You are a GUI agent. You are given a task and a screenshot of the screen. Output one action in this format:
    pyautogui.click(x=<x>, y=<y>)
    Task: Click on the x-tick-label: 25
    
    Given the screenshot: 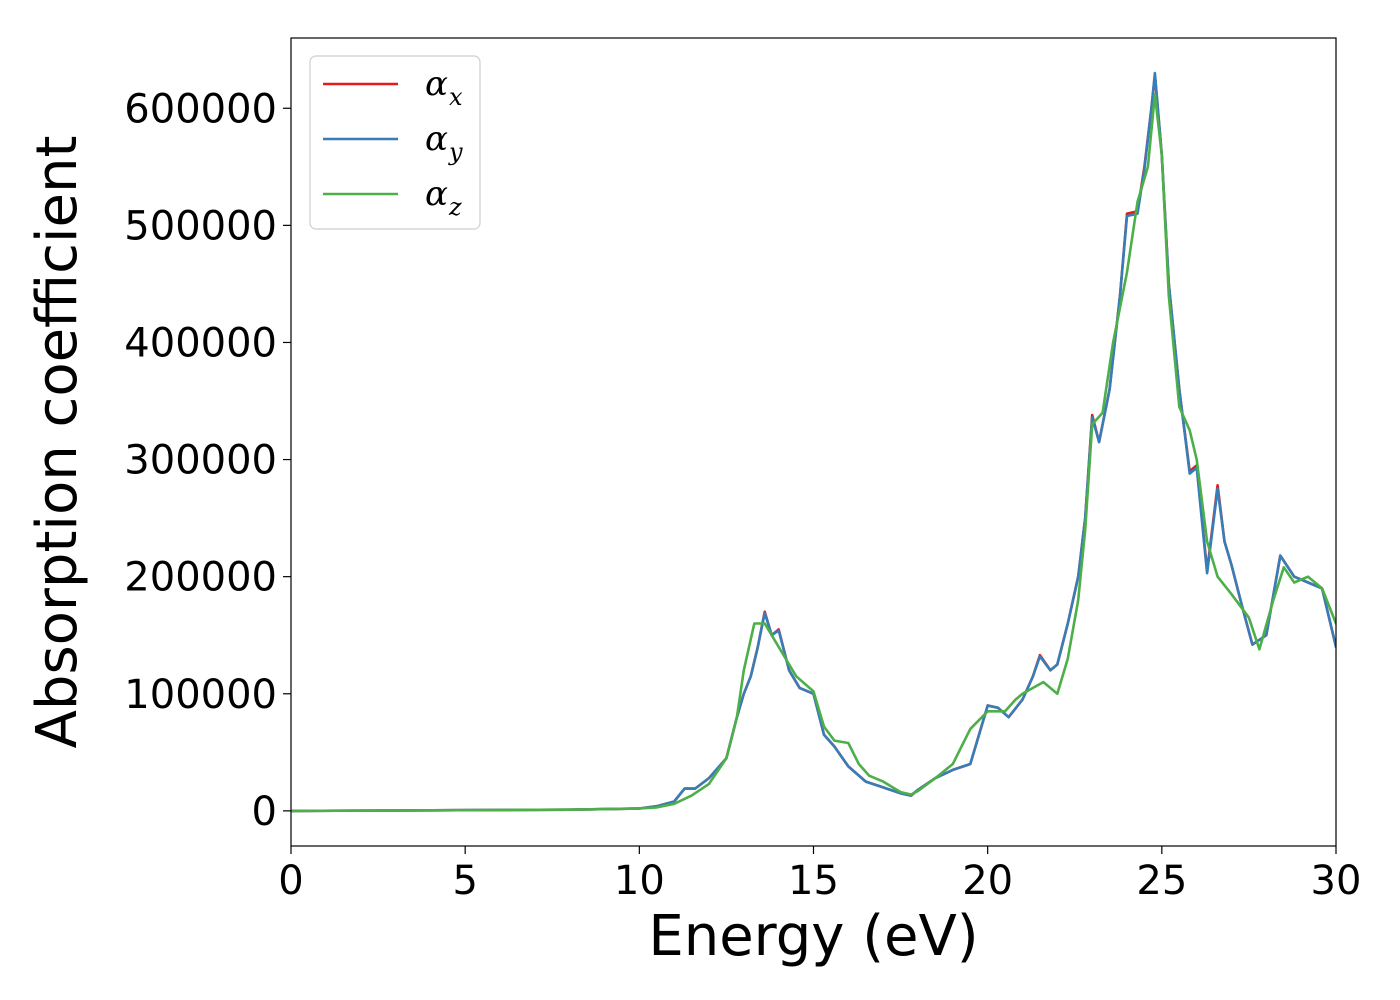 What is the action you would take?
    pyautogui.click(x=1161, y=881)
    